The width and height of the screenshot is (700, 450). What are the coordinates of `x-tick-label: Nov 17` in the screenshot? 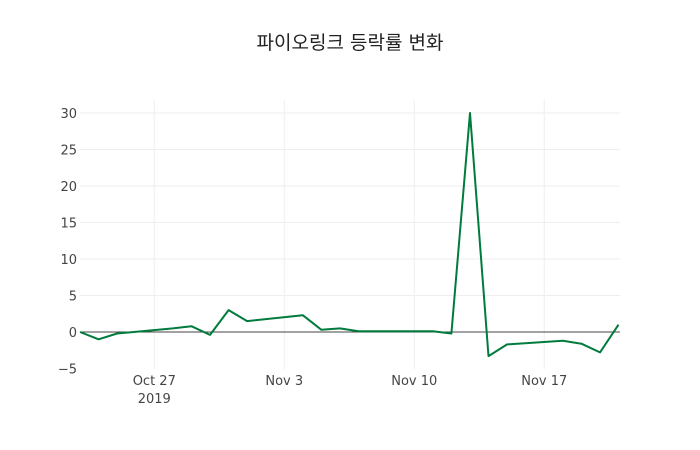 It's located at (544, 381).